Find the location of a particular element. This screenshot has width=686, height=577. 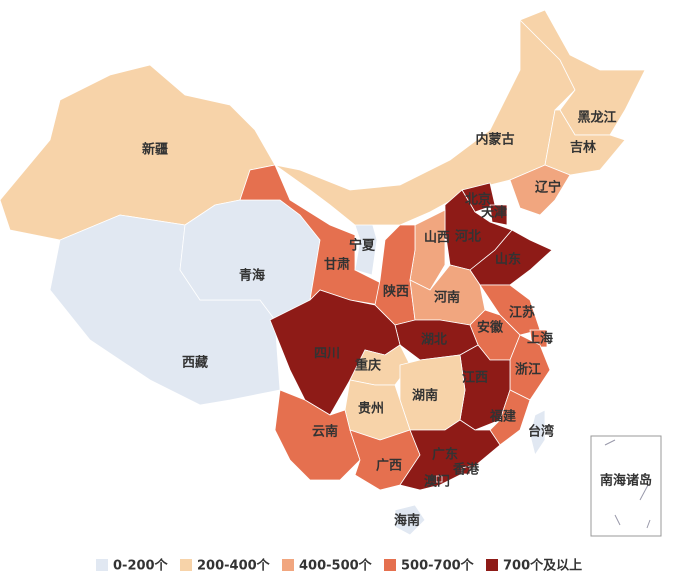

province-label: 黑龙江 is located at coordinates (596, 118).